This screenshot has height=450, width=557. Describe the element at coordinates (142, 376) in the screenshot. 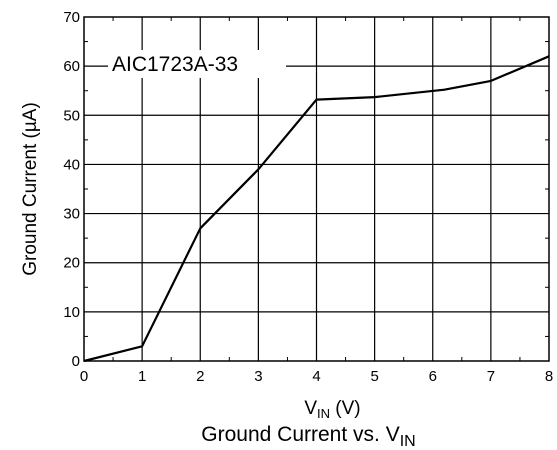

I see `x-tick-label: 1` at that location.